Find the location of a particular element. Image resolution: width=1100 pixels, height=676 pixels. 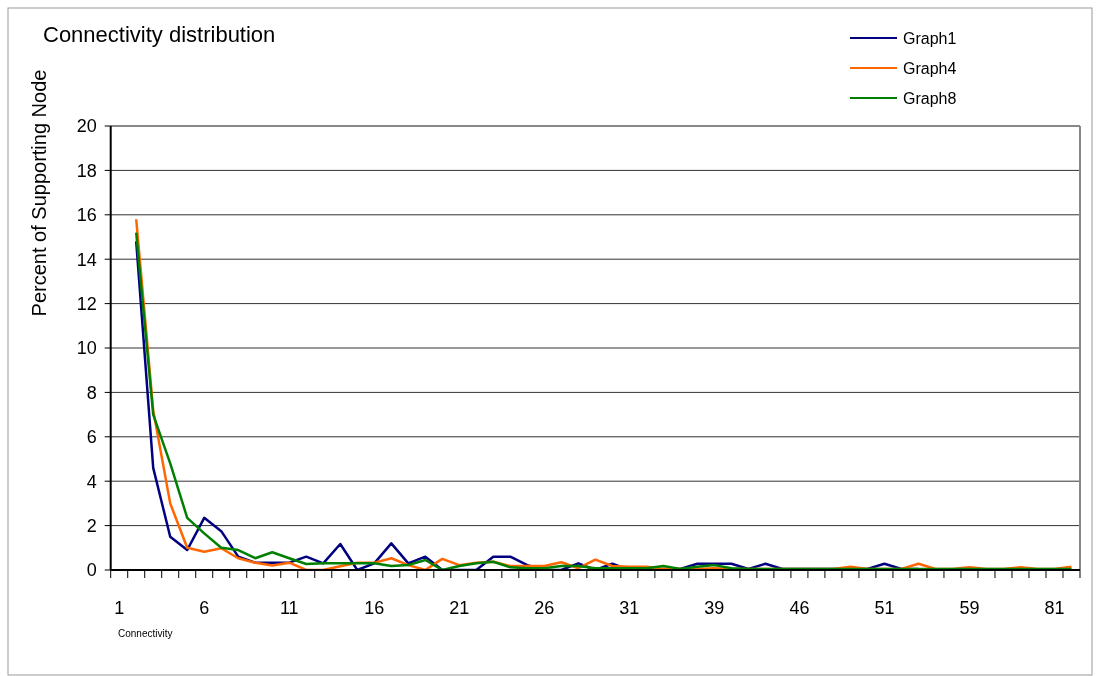

x-tick-label: 6 is located at coordinates (204, 608).